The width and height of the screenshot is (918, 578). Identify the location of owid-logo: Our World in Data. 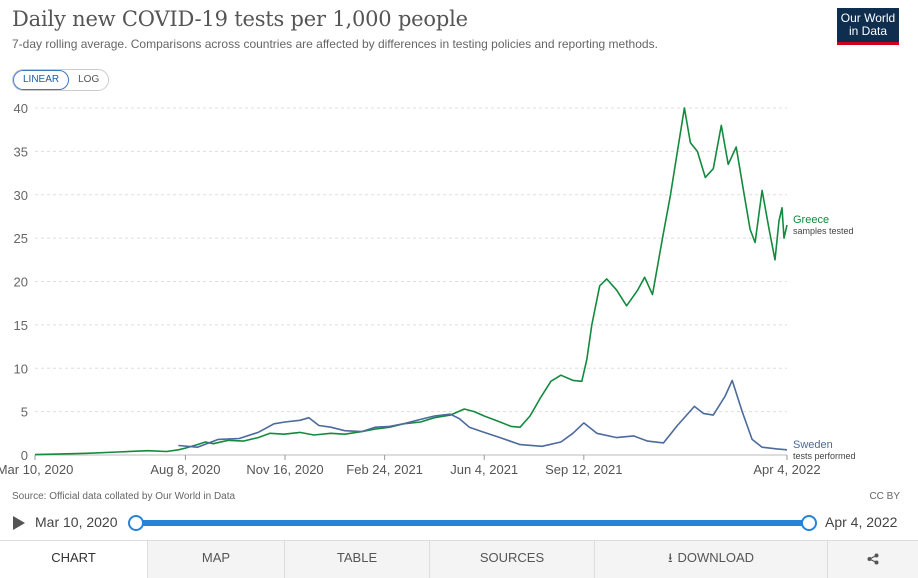
(868, 26).